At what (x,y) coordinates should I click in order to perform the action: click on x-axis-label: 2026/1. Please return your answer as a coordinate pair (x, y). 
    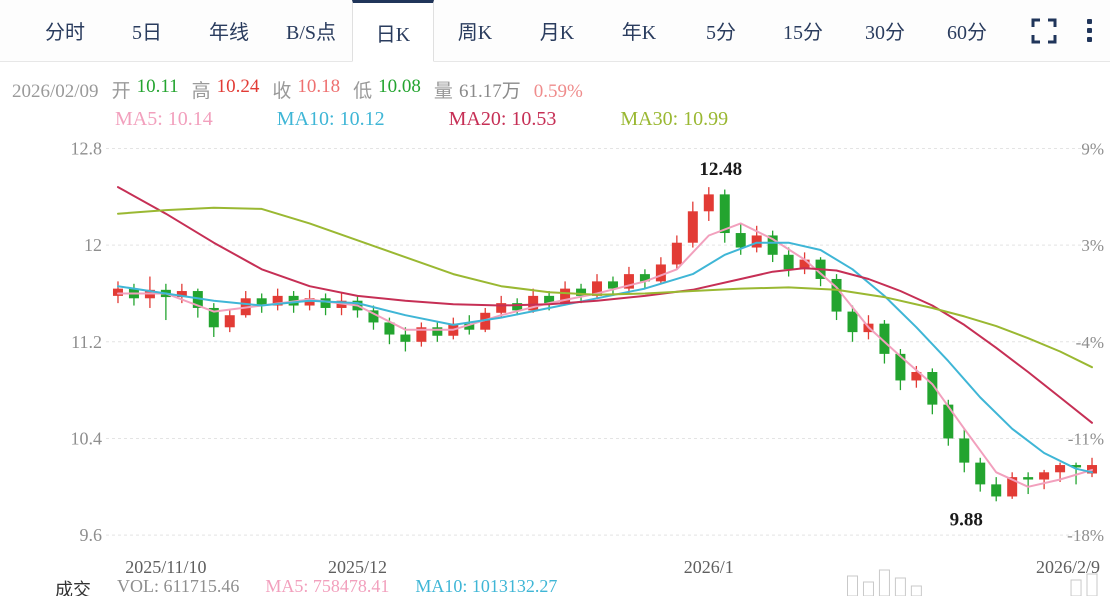
    Looking at the image, I should click on (709, 567).